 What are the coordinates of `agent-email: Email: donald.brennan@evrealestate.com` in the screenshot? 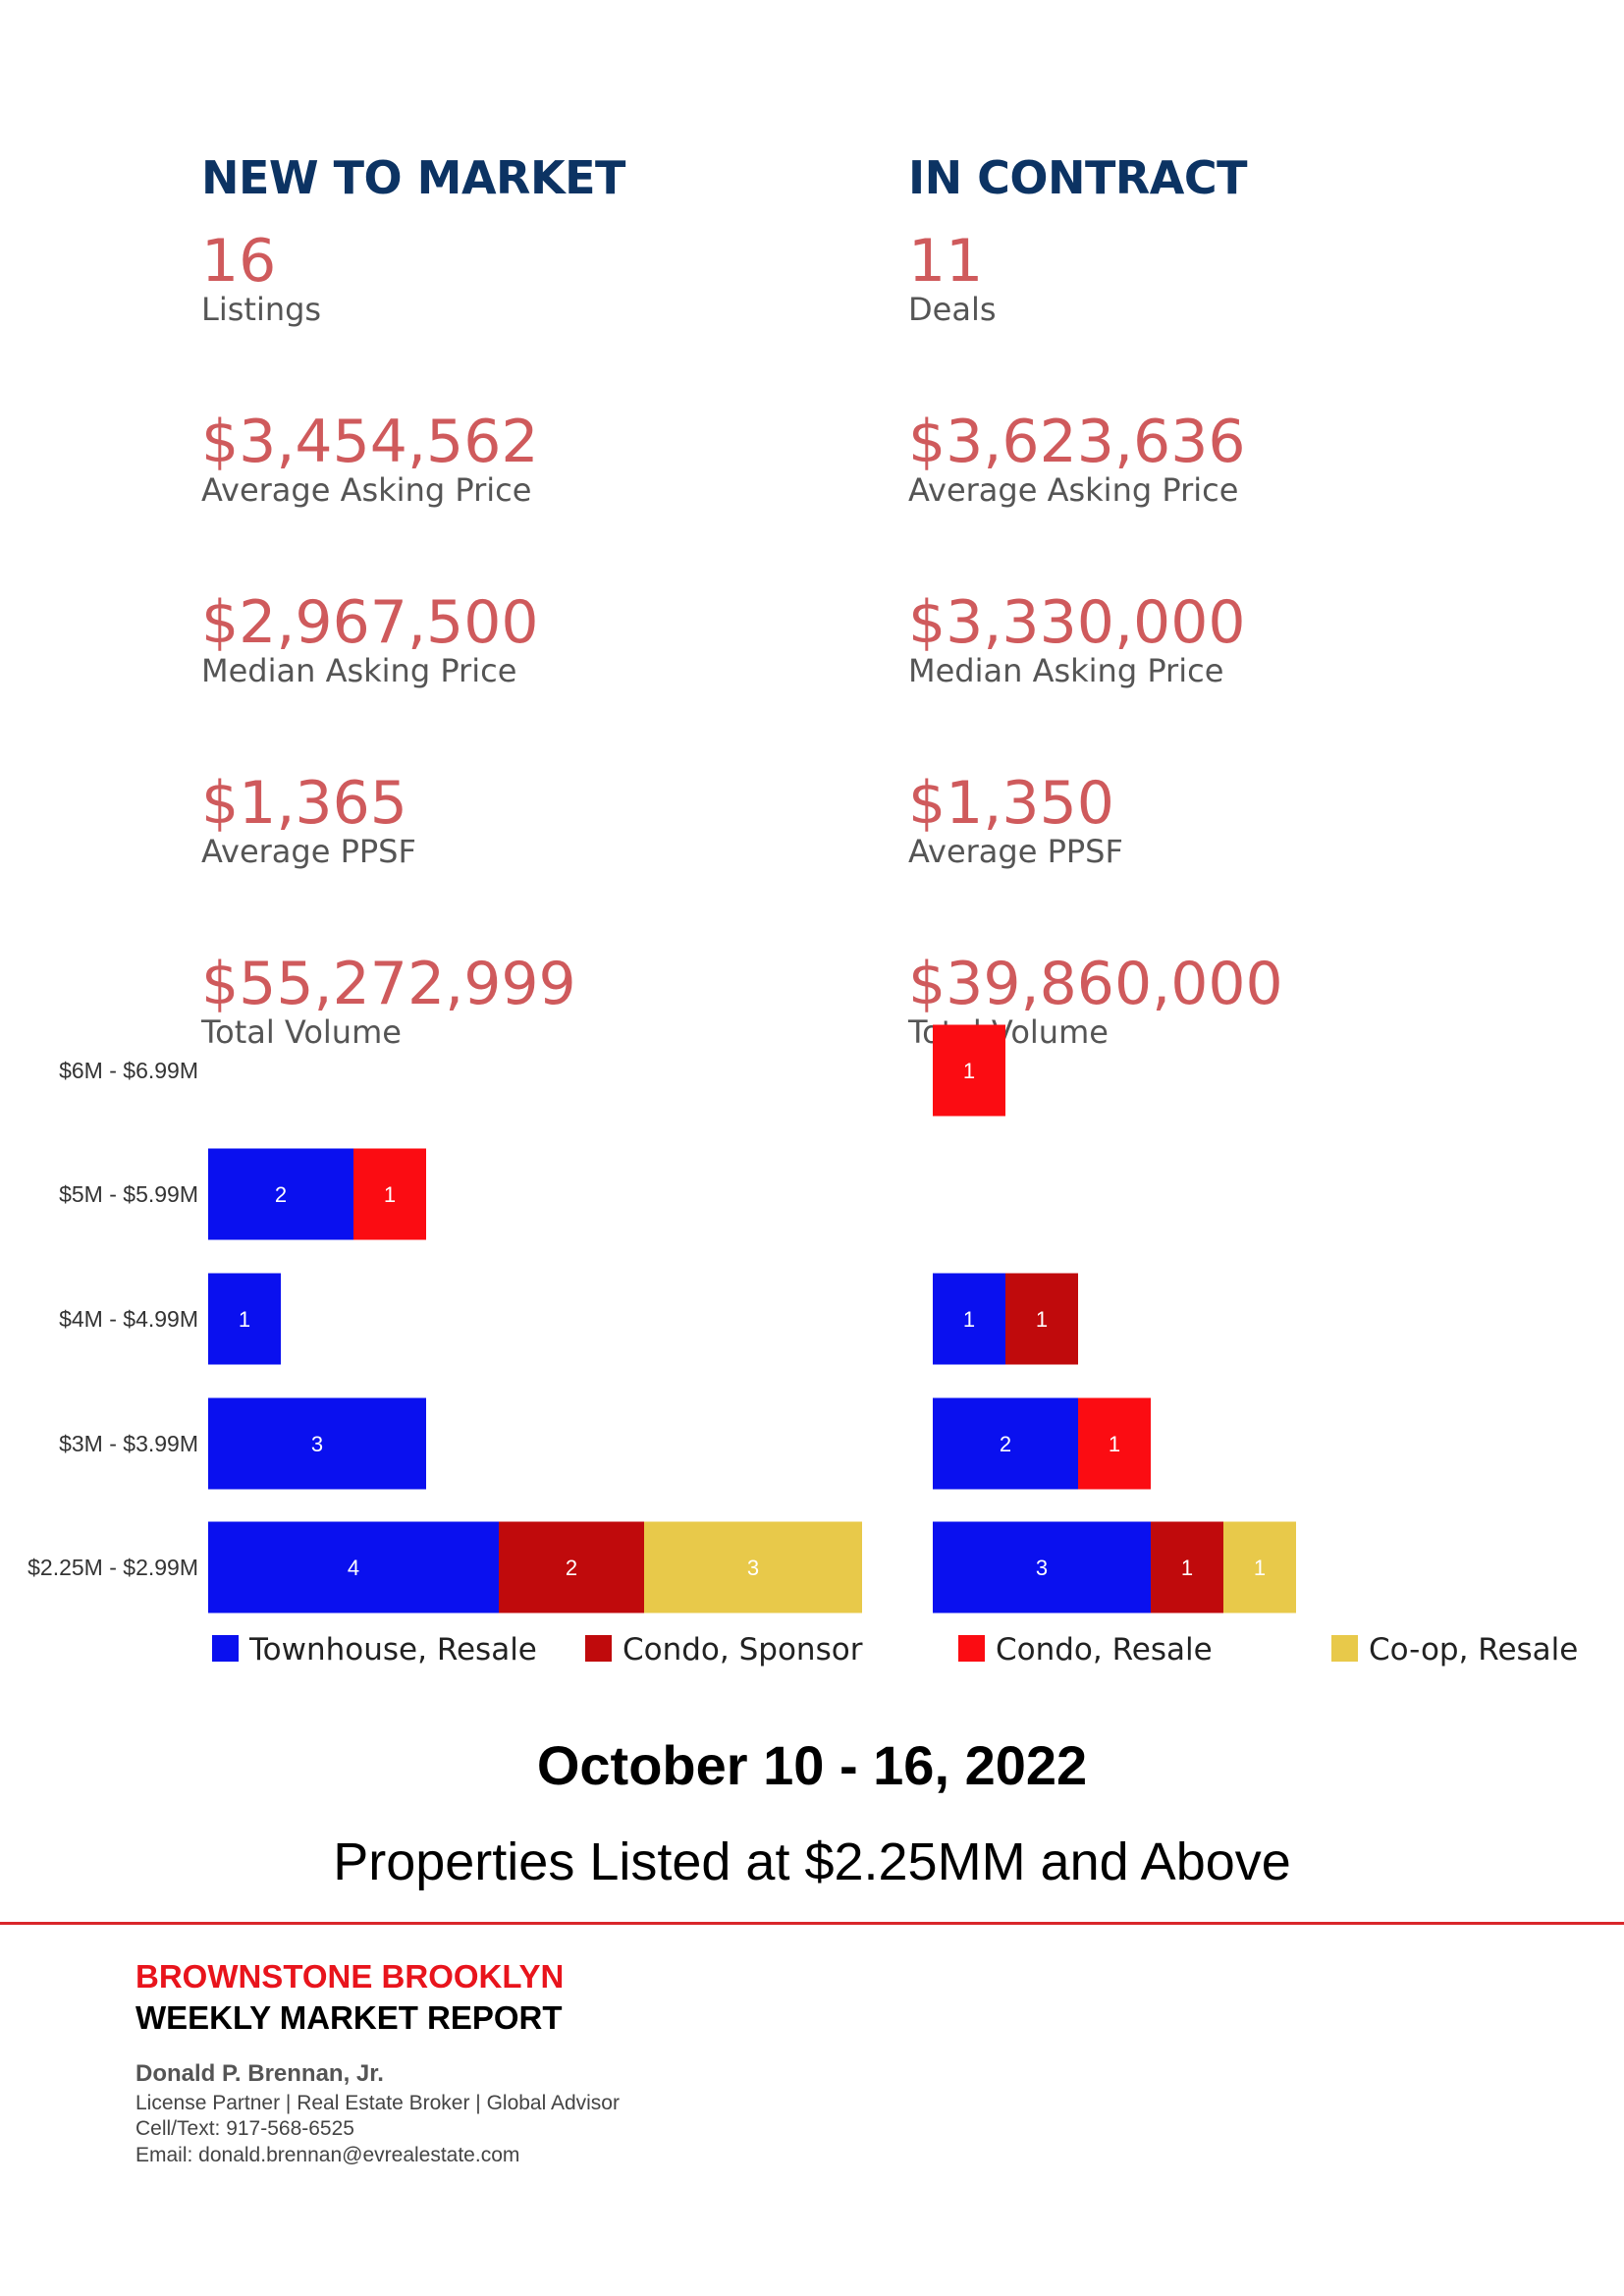 It's located at (327, 2155).